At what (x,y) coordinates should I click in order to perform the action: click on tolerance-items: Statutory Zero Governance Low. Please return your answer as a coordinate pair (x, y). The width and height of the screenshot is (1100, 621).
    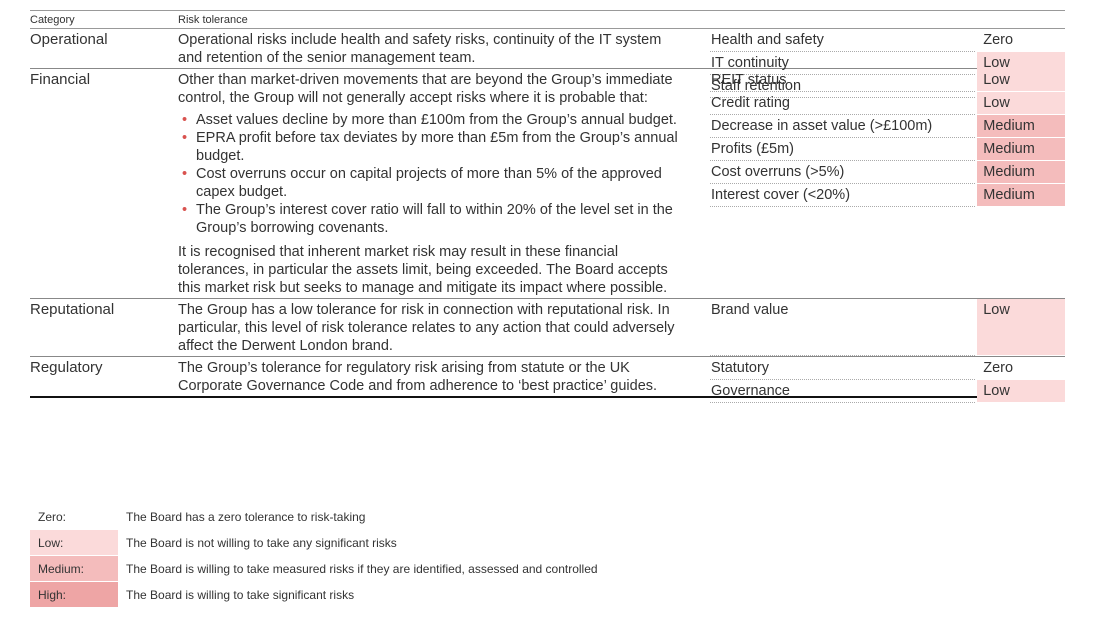
    Looking at the image, I should click on (887, 380).